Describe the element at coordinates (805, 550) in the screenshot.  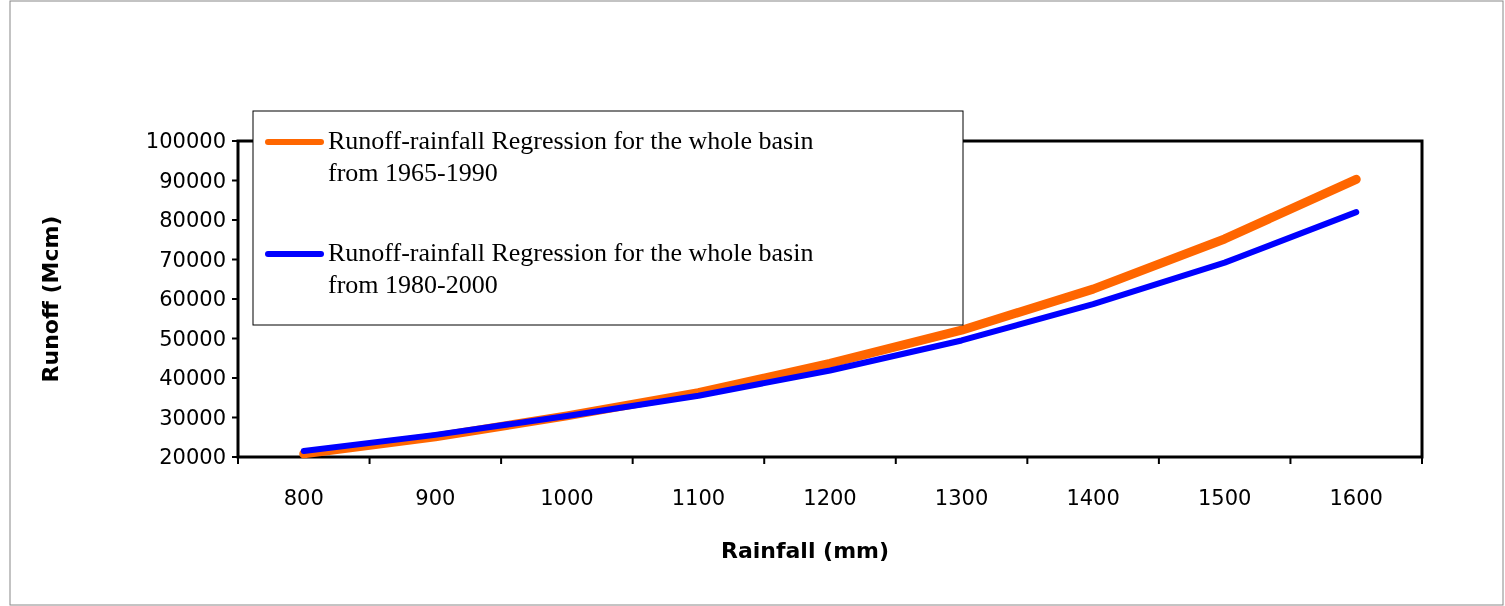
I see `x-axis-title: Rainfall (mm)` at that location.